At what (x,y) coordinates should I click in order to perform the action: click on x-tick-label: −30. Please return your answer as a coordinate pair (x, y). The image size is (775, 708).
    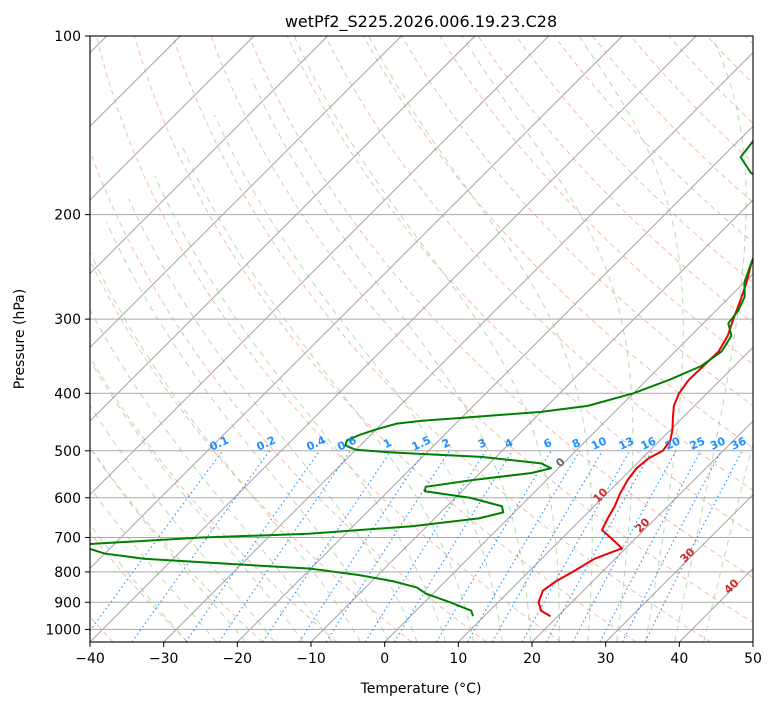
    Looking at the image, I should click on (164, 659).